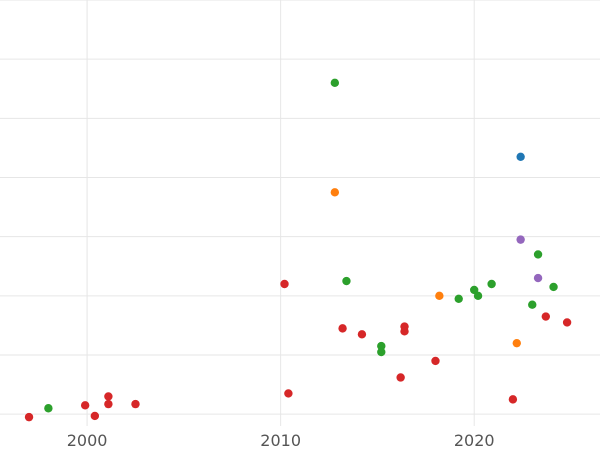 The image size is (600, 454). I want to click on x-axis-tick-labels: 2000 2010 2020, so click(281, 440).